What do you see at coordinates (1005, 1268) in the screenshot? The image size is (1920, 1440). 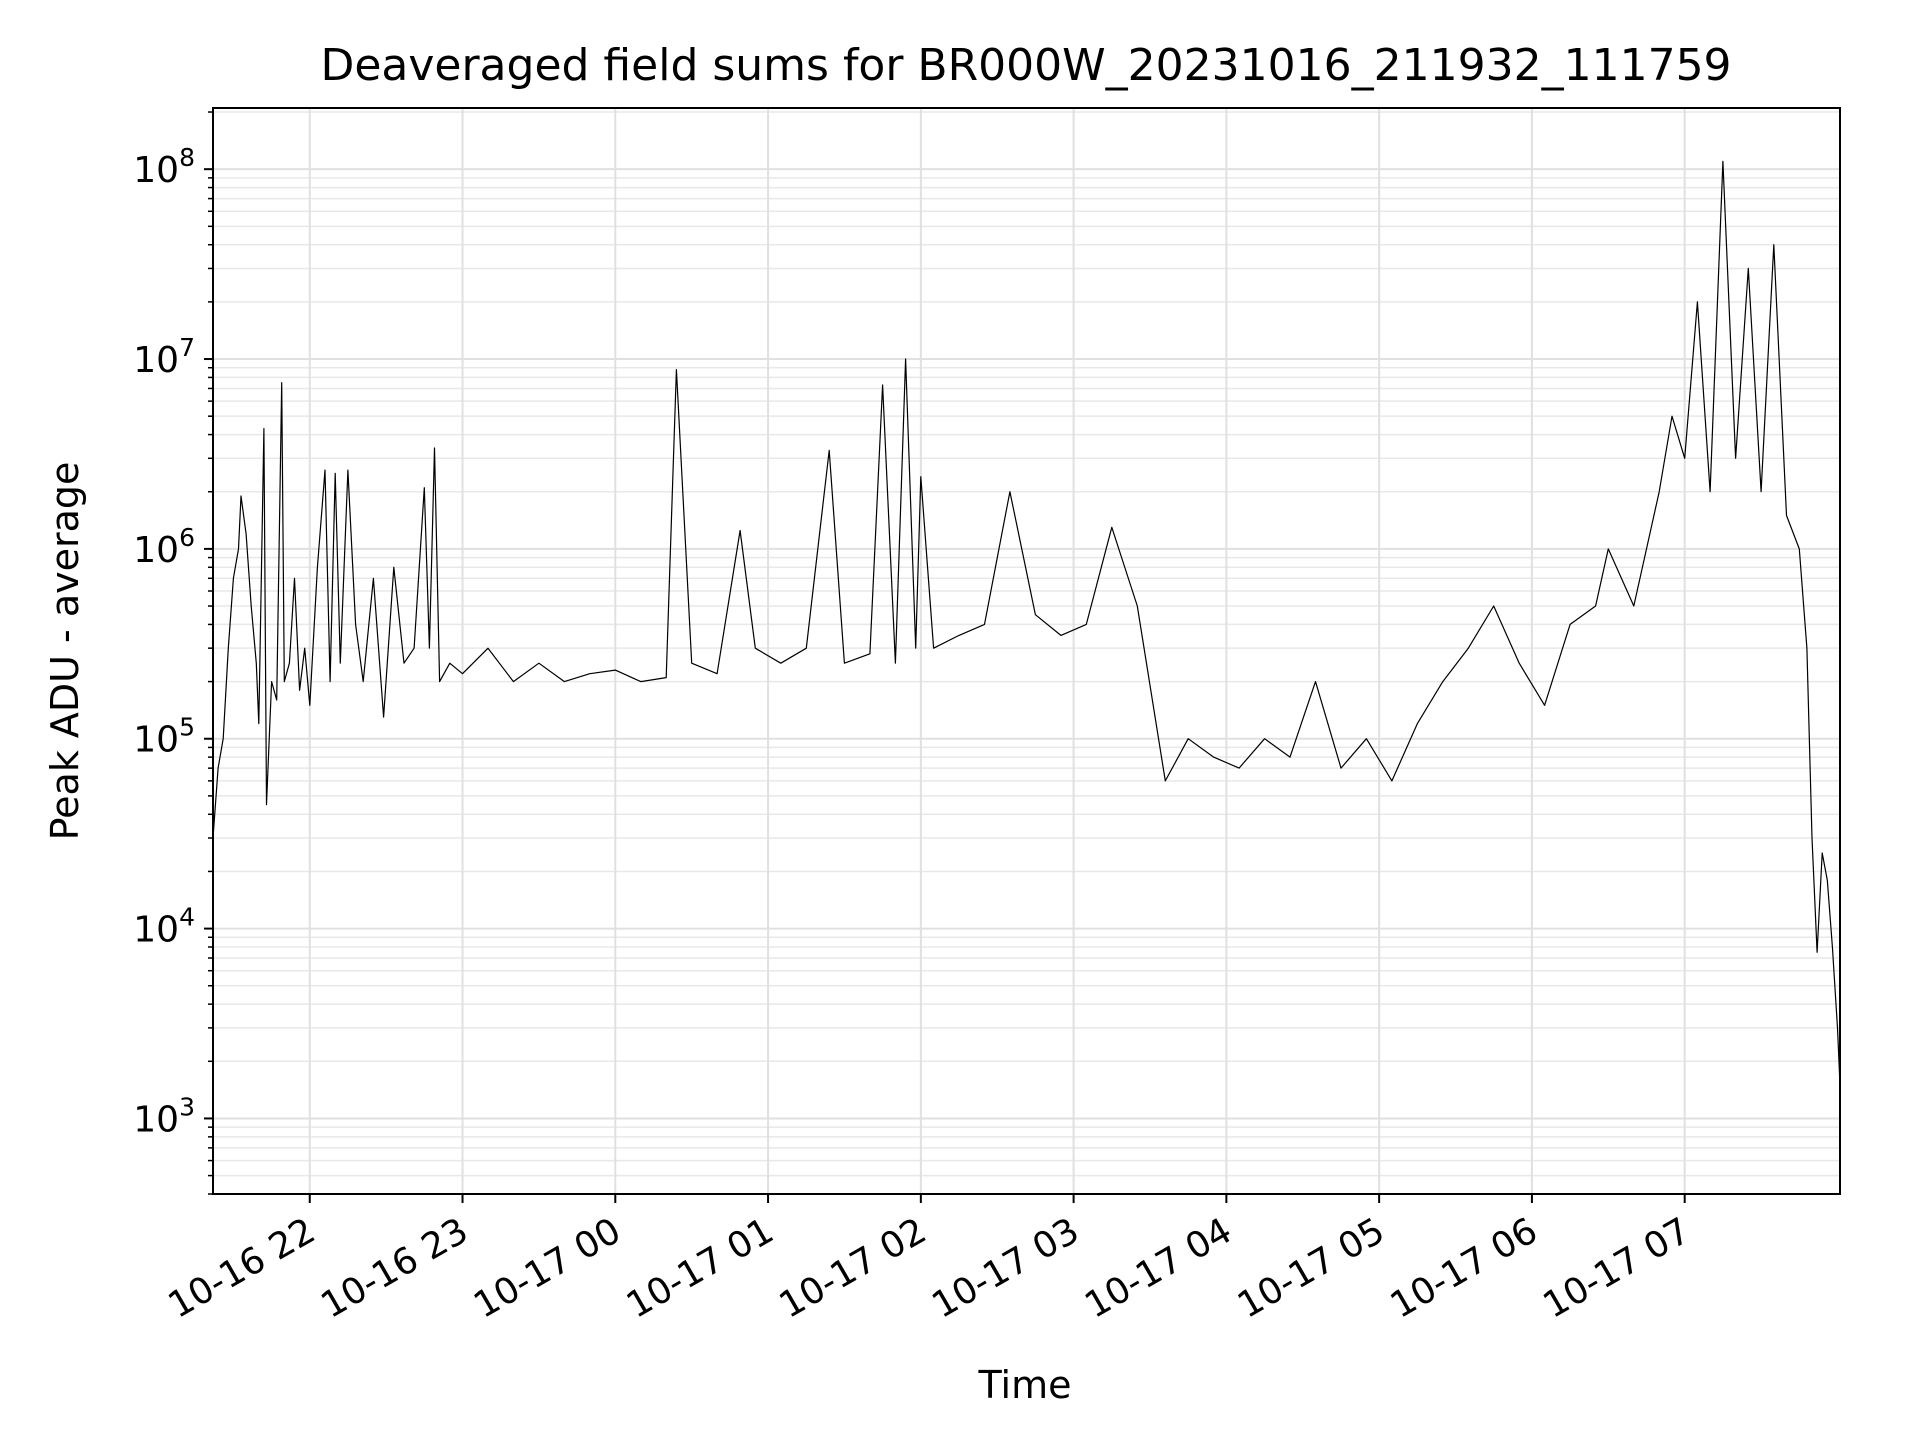 I see `x-tick-label: 10-17 03` at bounding box center [1005, 1268].